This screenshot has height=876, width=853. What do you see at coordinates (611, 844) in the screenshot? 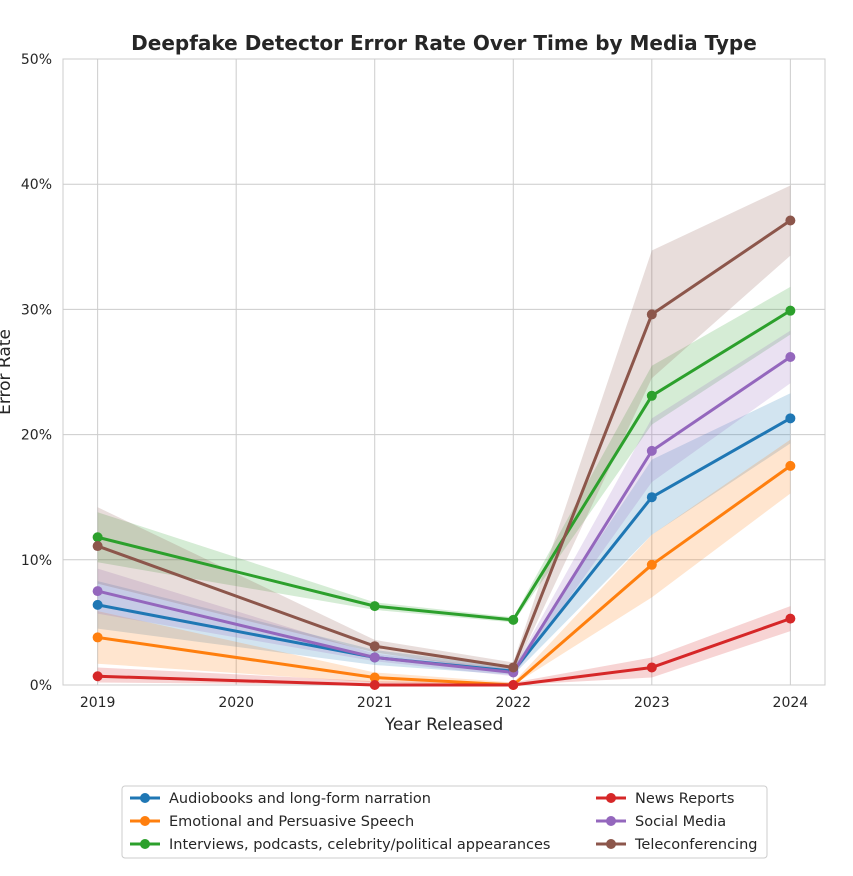
I see `legend-marker-teleconferencing` at bounding box center [611, 844].